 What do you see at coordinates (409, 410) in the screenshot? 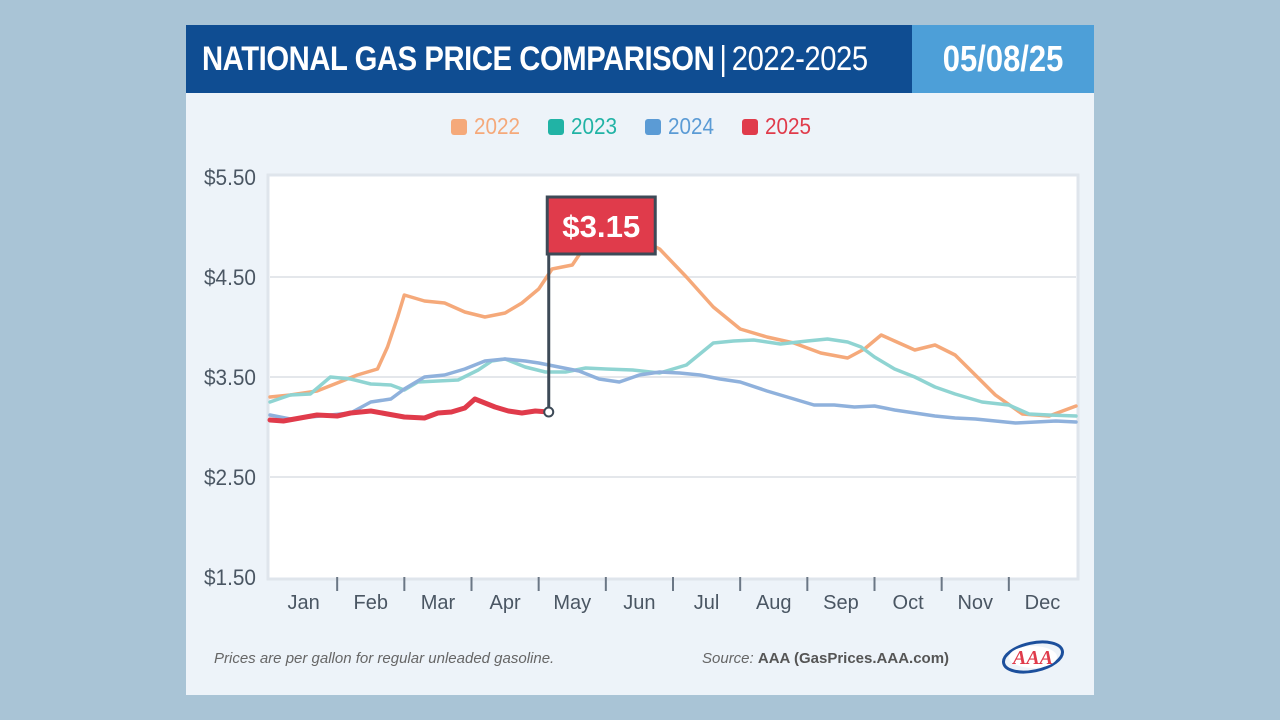
I see `series-line-2025` at bounding box center [409, 410].